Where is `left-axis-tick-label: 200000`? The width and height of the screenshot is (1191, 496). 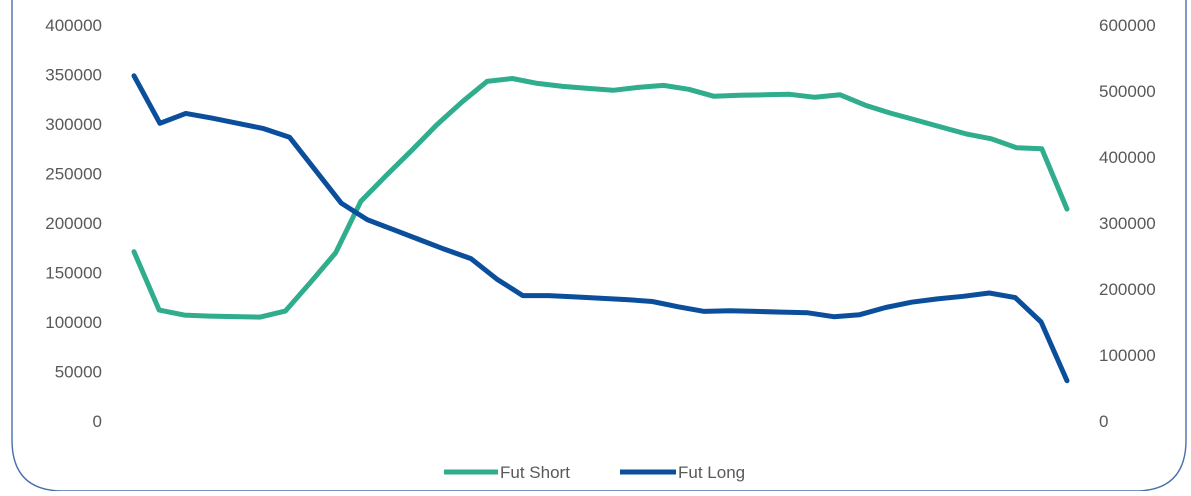
left-axis-tick-label: 200000 is located at coordinates (73, 223).